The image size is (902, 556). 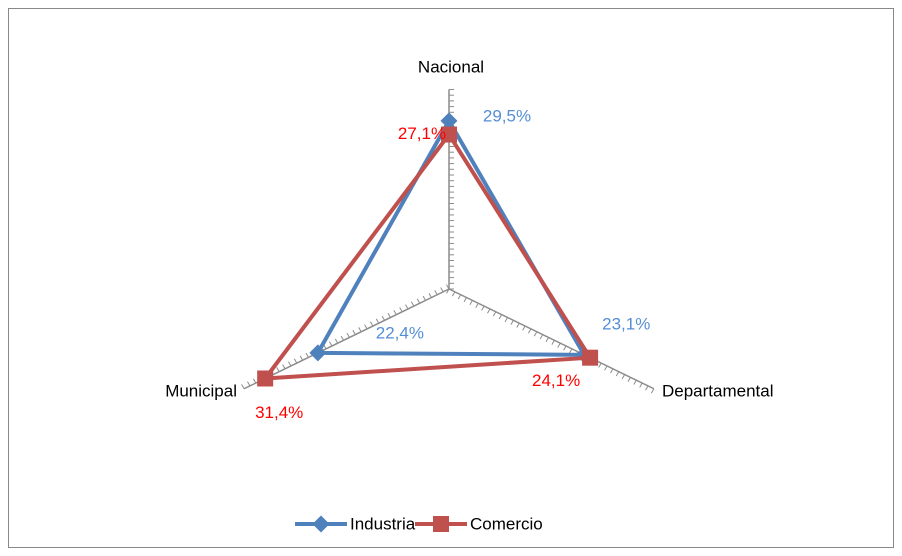 What do you see at coordinates (201, 390) in the screenshot?
I see `category-label: Municipal` at bounding box center [201, 390].